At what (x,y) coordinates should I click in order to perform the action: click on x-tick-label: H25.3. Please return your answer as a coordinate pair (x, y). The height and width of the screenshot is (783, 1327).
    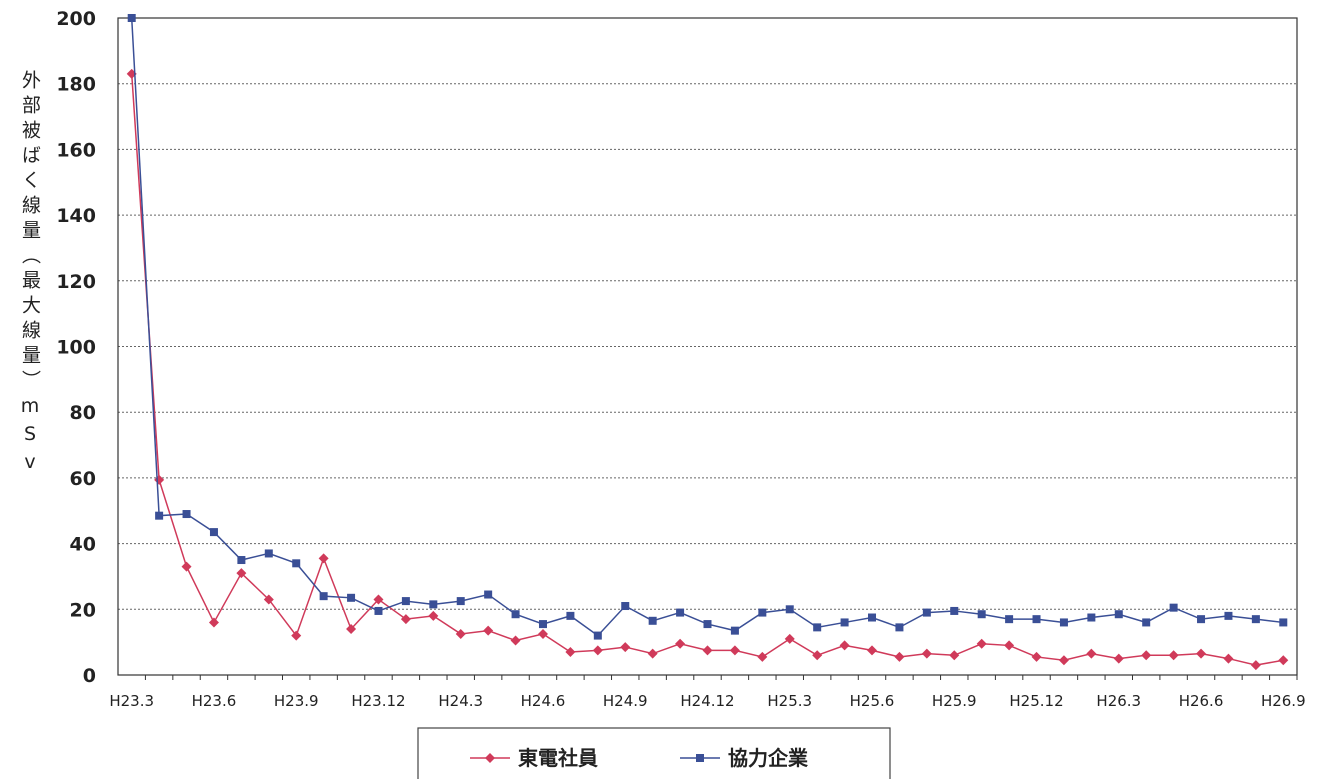
    Looking at the image, I should click on (789, 701).